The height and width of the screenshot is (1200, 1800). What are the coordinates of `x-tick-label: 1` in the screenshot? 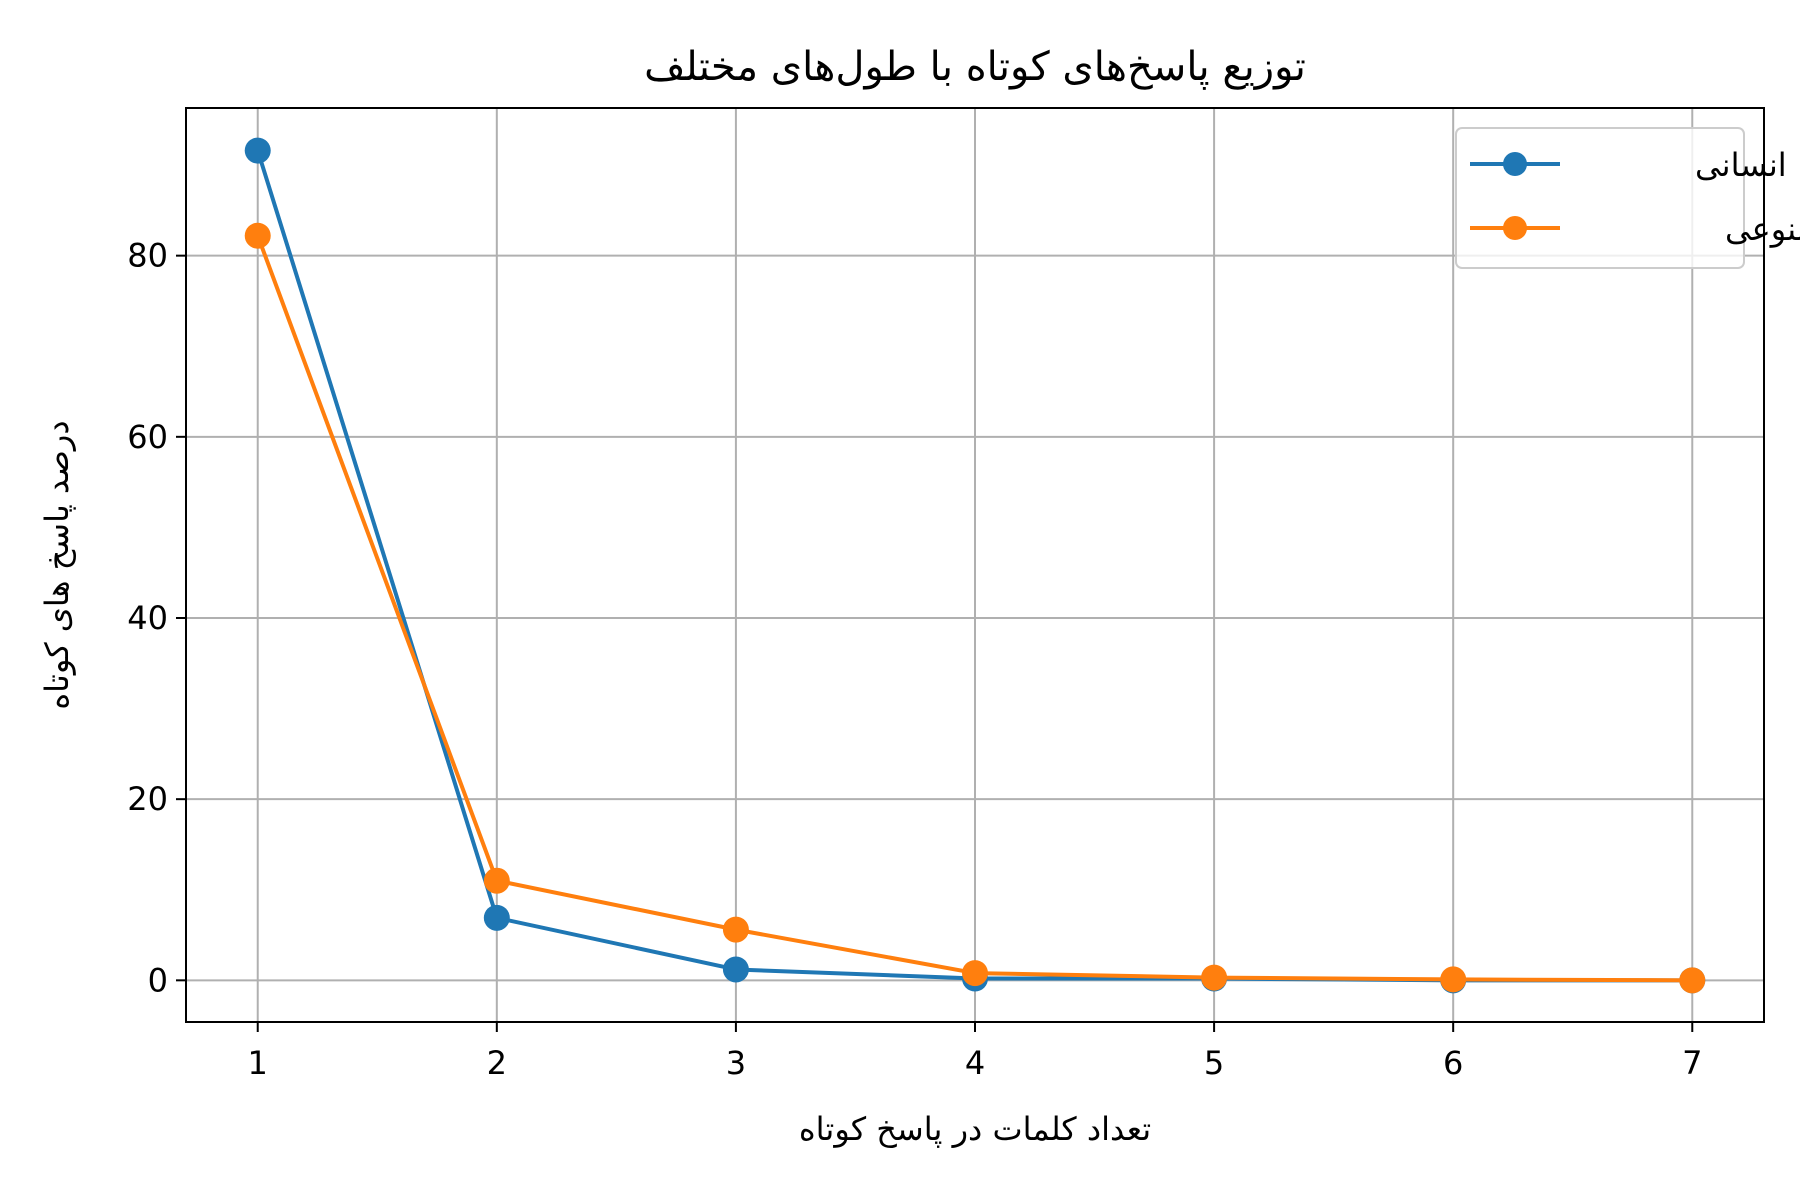 It's located at (258, 1063).